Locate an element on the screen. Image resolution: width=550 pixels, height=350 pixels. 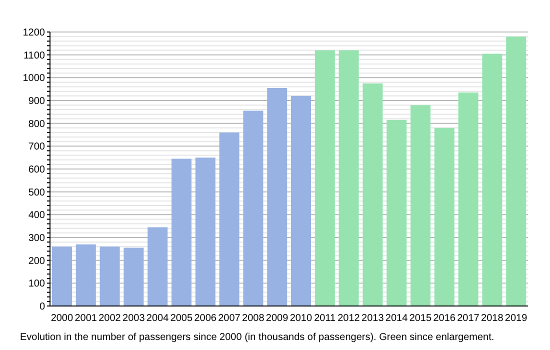
y-tick-label: 700 is located at coordinates (37, 147).